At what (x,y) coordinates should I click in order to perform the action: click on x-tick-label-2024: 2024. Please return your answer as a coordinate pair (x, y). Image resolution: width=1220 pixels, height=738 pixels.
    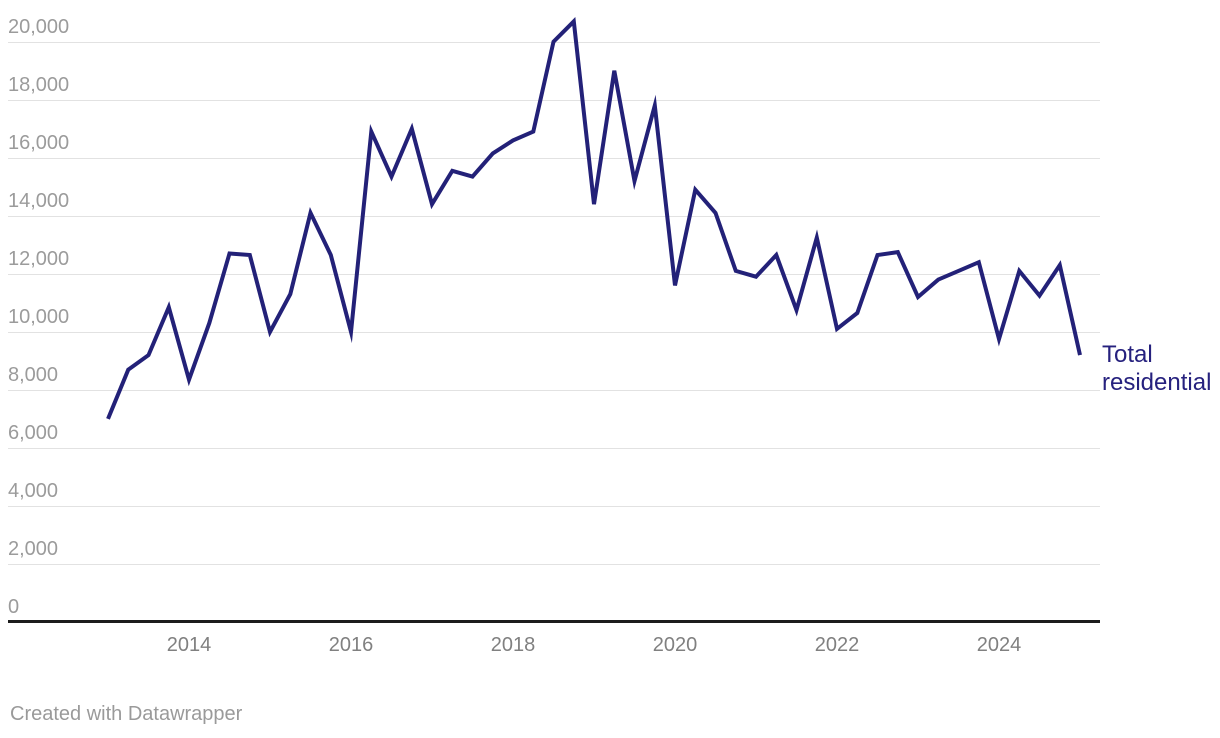
    Looking at the image, I should click on (999, 645).